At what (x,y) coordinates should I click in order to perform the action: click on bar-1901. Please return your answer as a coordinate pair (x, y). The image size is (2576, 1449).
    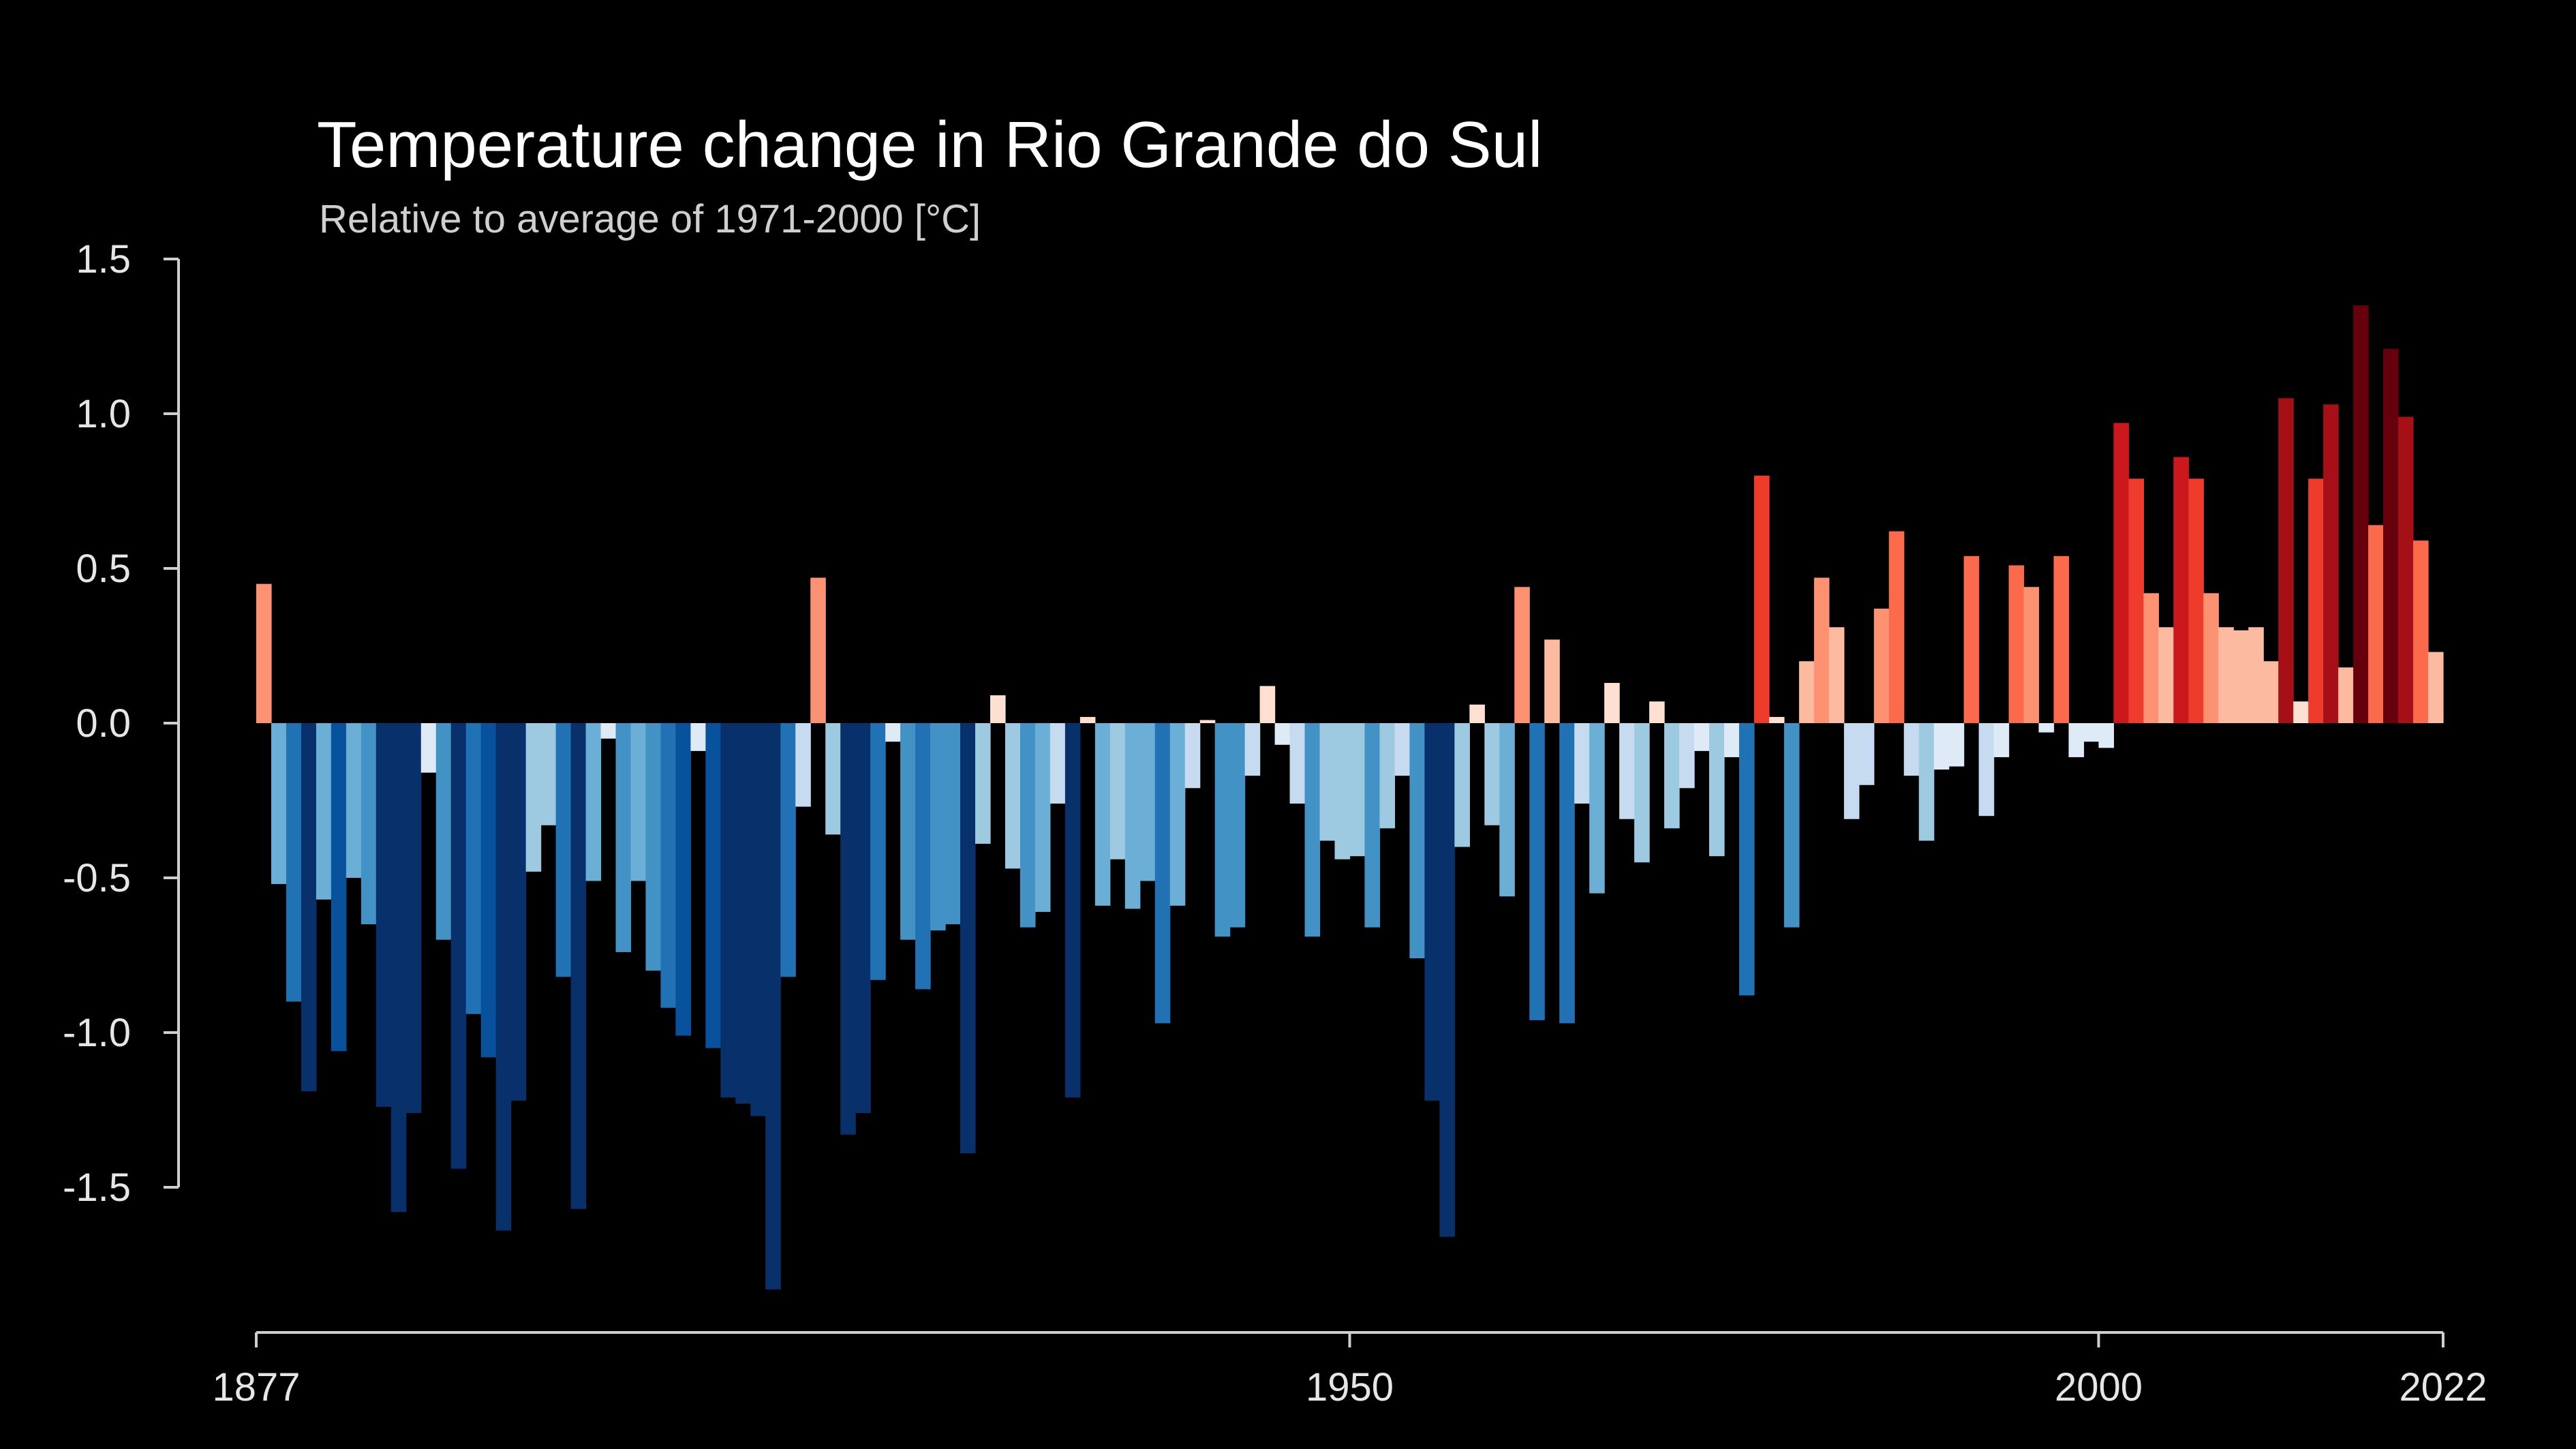
    Looking at the image, I should click on (623, 837).